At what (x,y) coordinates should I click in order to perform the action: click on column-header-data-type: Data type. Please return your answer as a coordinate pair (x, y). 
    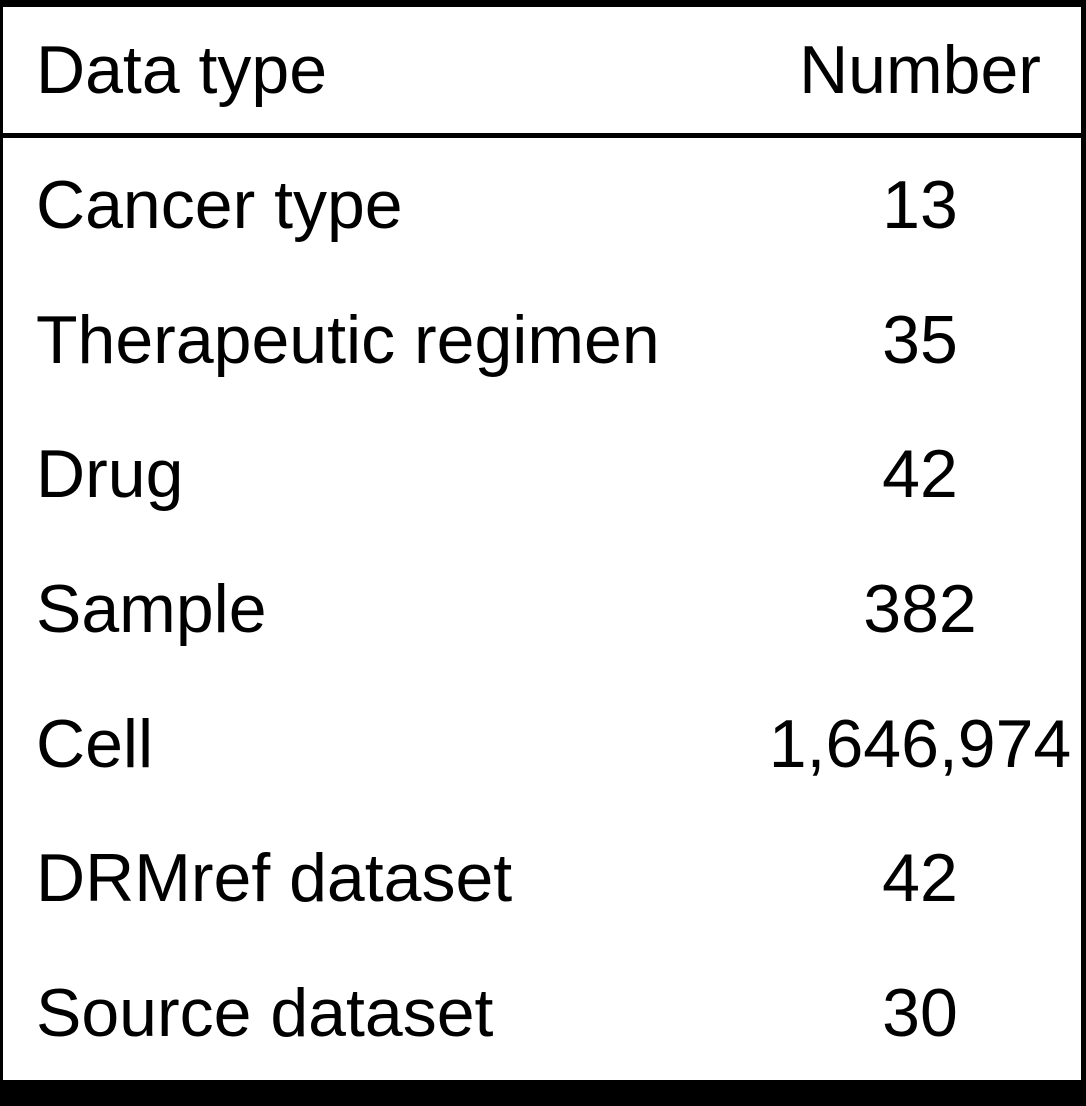
    Looking at the image, I should click on (182, 70).